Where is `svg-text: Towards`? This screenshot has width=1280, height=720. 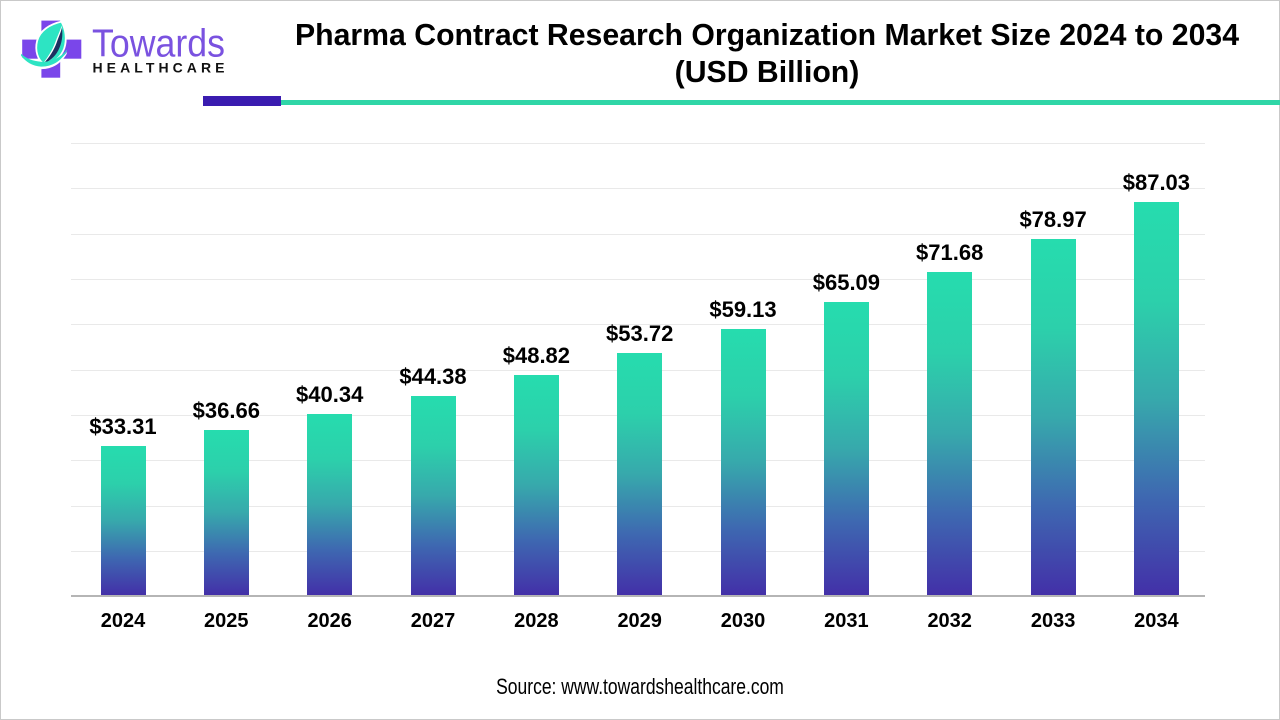 svg-text: Towards is located at coordinates (158, 44).